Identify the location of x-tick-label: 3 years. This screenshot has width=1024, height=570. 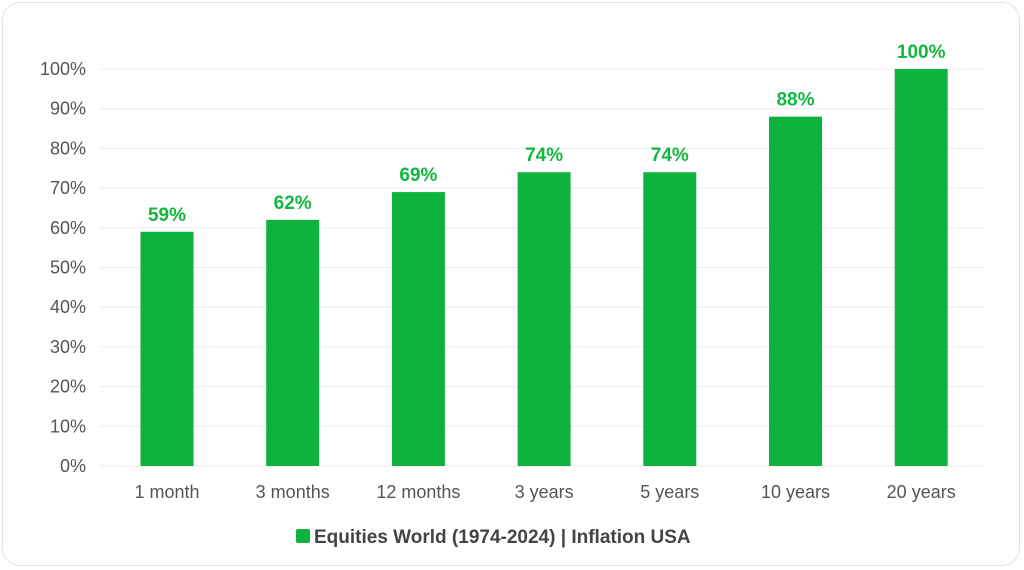
(544, 492).